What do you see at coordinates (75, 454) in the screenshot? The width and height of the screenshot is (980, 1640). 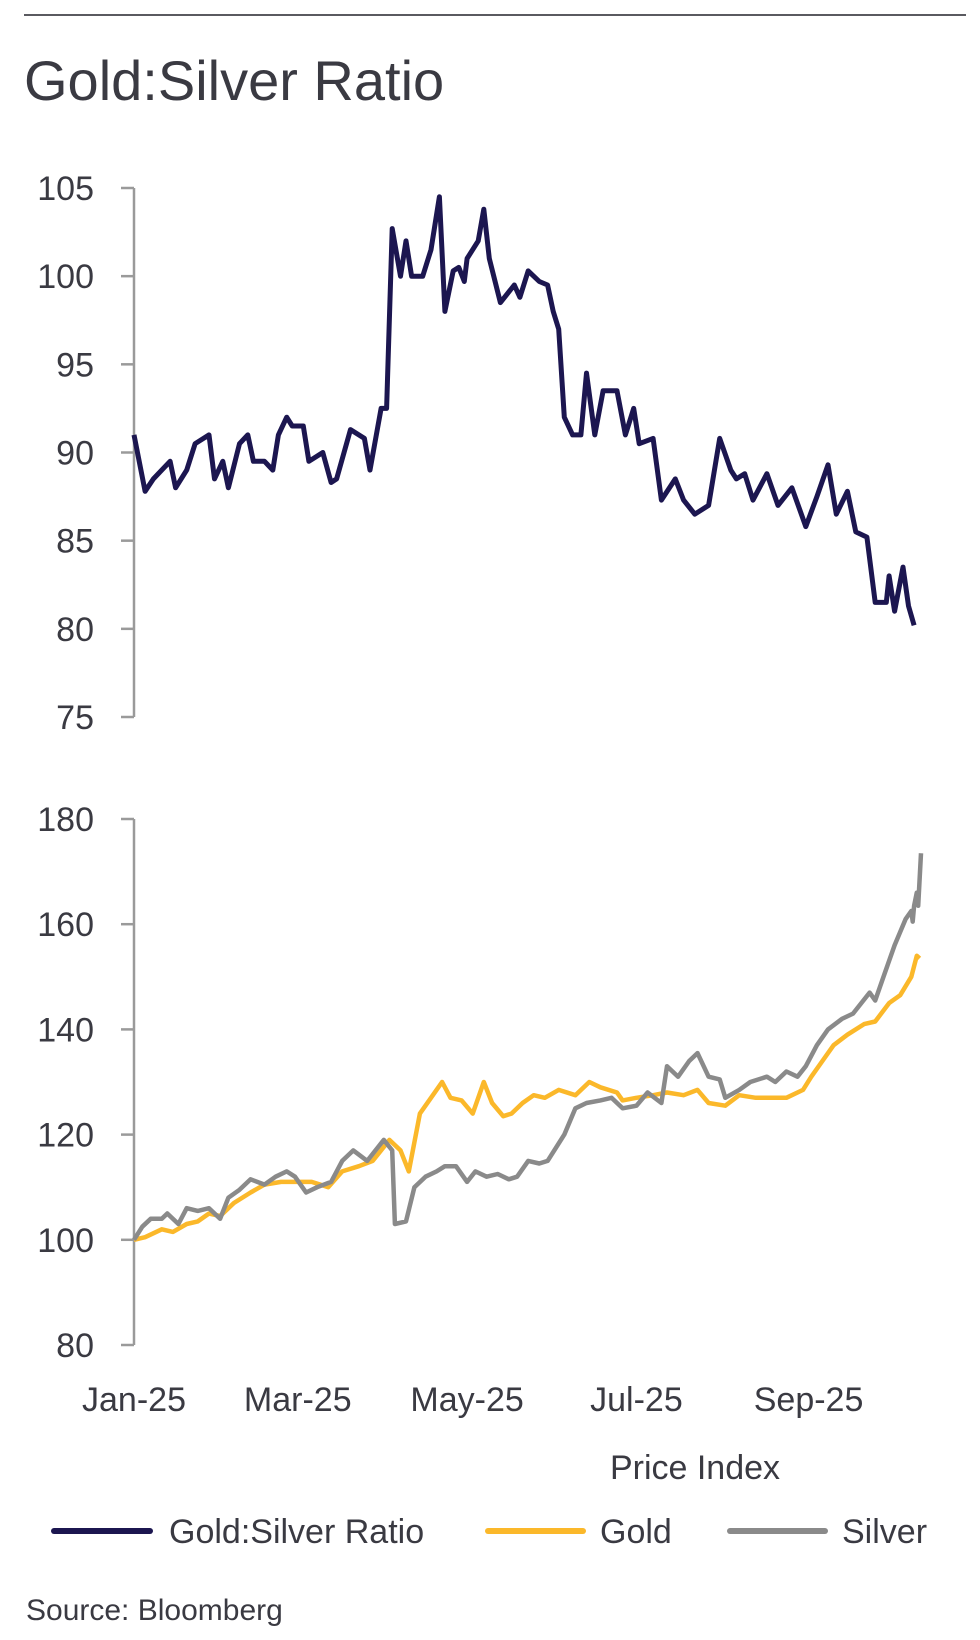 I see `ratio-y-tick-label: 90` at bounding box center [75, 454].